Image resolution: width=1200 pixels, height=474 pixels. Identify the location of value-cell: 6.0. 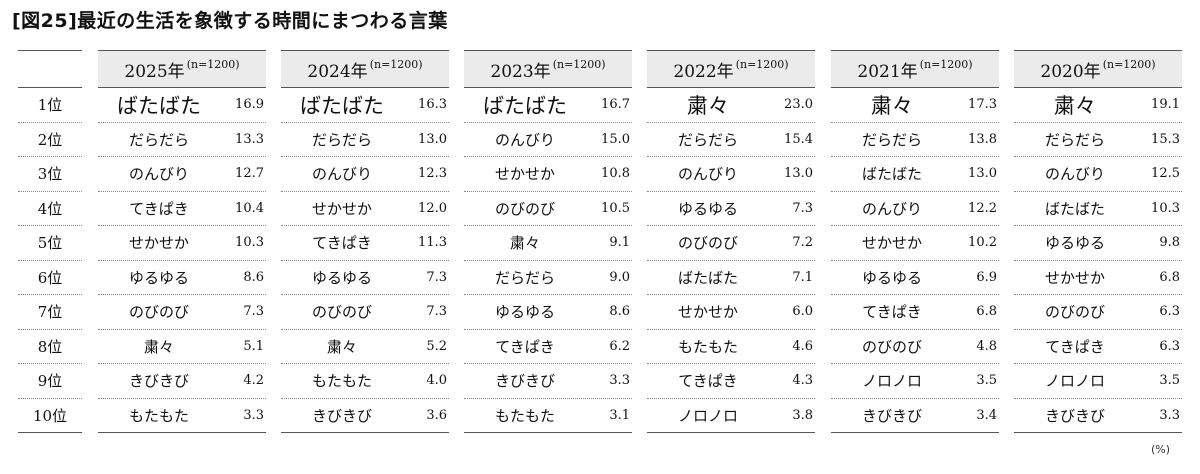
(802, 312).